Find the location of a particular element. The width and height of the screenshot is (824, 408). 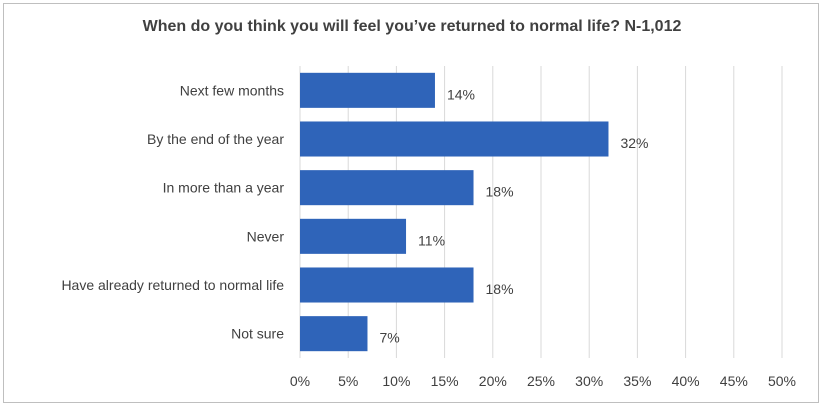

x-tick-label: 35% is located at coordinates (637, 381).